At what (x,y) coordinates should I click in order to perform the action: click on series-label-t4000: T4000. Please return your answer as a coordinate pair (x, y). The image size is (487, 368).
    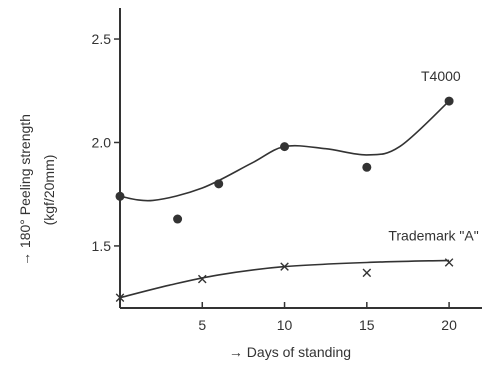
    Looking at the image, I should click on (441, 76).